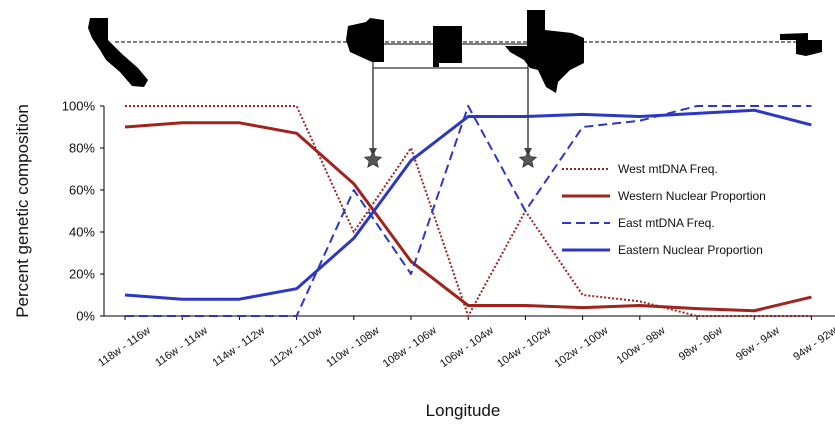  I want to click on legend-label: West mtDNA Freq., so click(668, 169).